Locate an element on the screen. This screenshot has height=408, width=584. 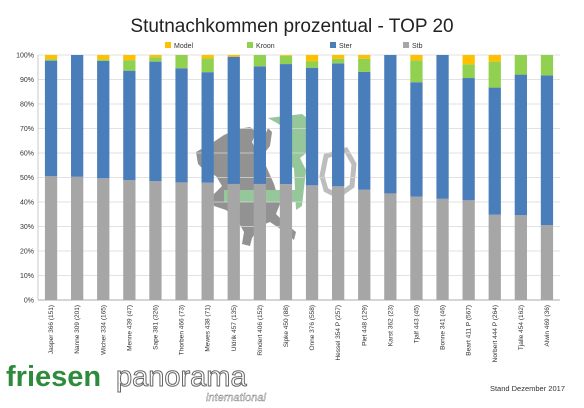
logo-text-international: international is located at coordinates (236, 398).